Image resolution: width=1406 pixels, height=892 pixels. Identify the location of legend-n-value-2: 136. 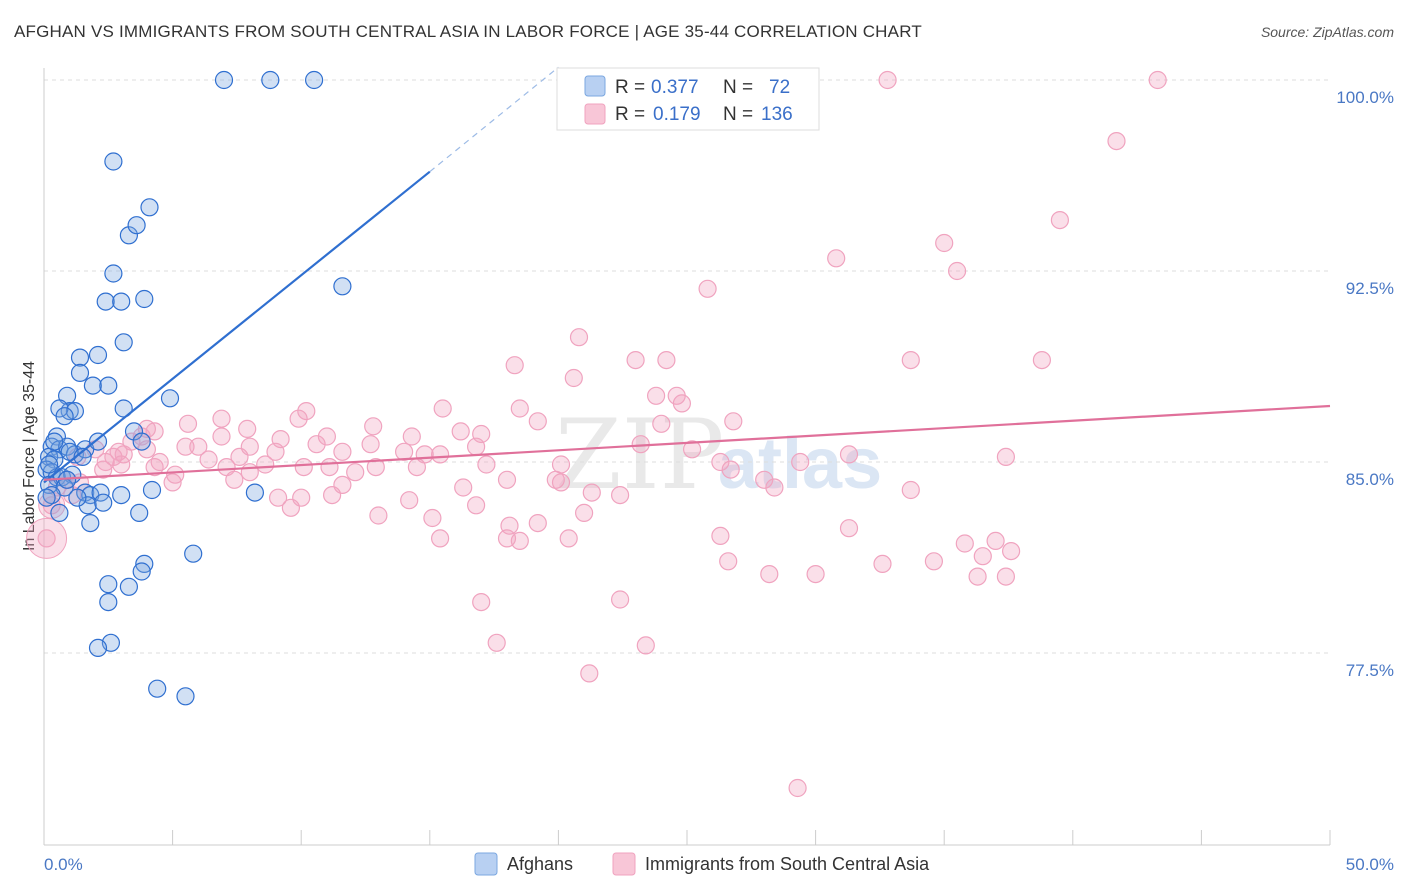
(777, 114).